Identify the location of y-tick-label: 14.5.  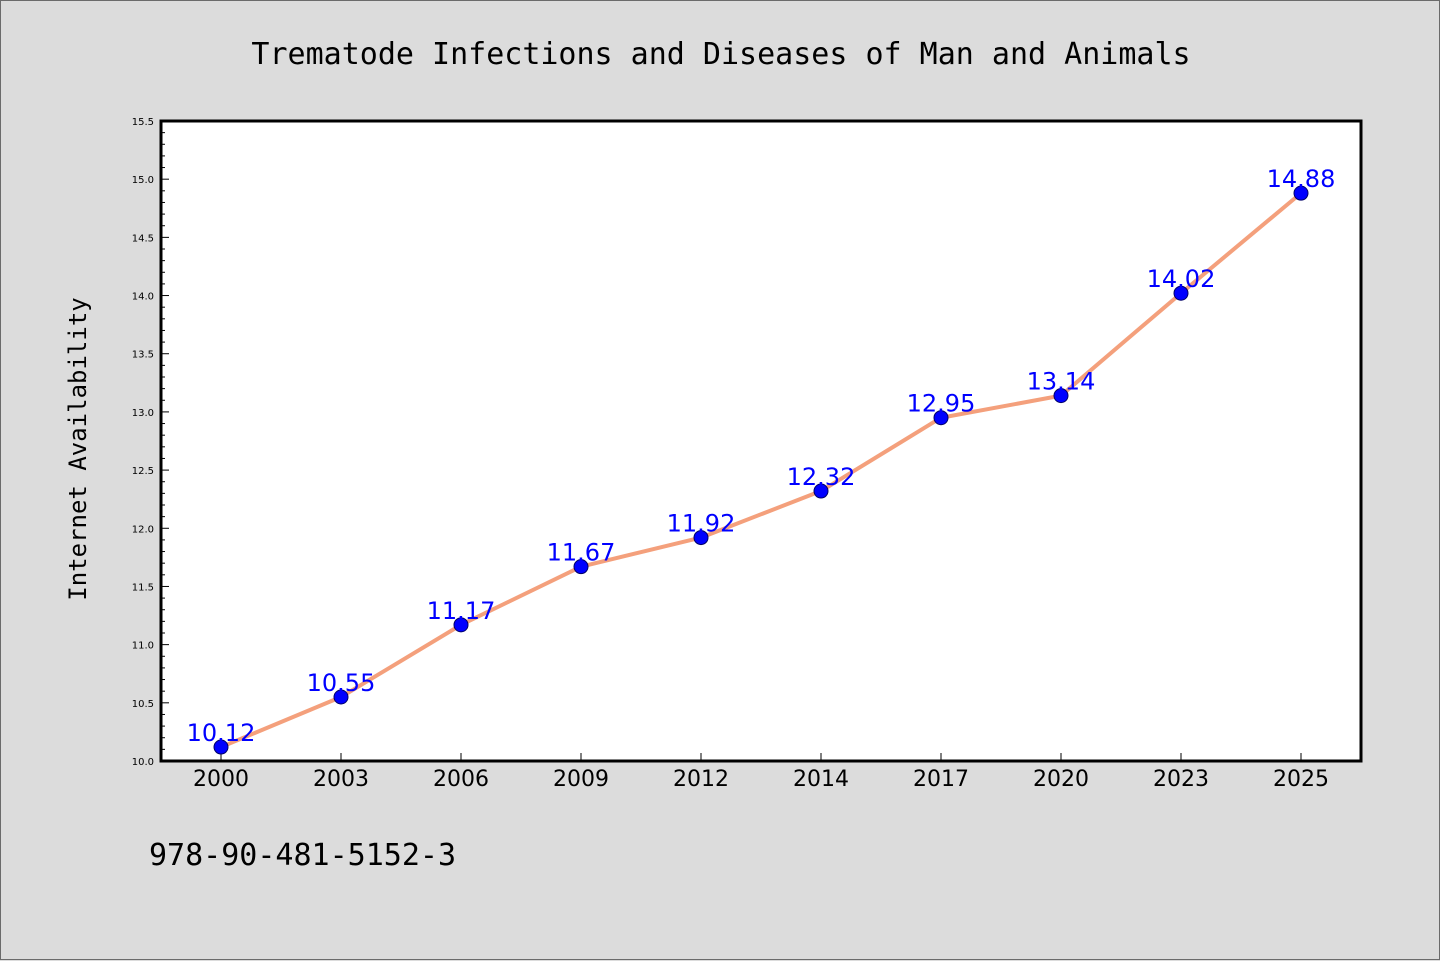
(143, 238).